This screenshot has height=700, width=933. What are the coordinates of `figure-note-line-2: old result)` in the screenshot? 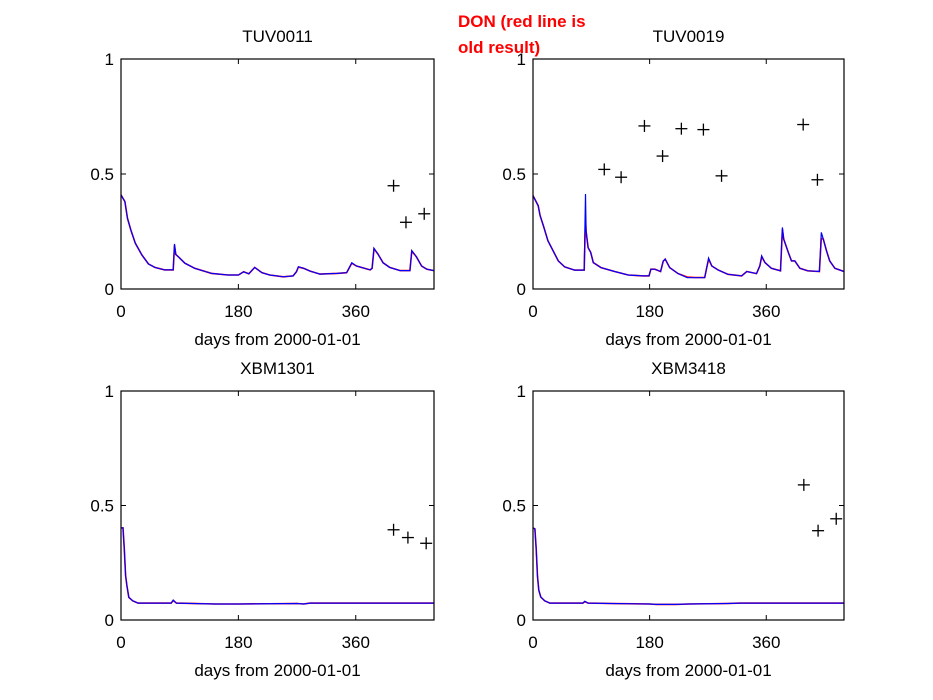 It's located at (499, 47).